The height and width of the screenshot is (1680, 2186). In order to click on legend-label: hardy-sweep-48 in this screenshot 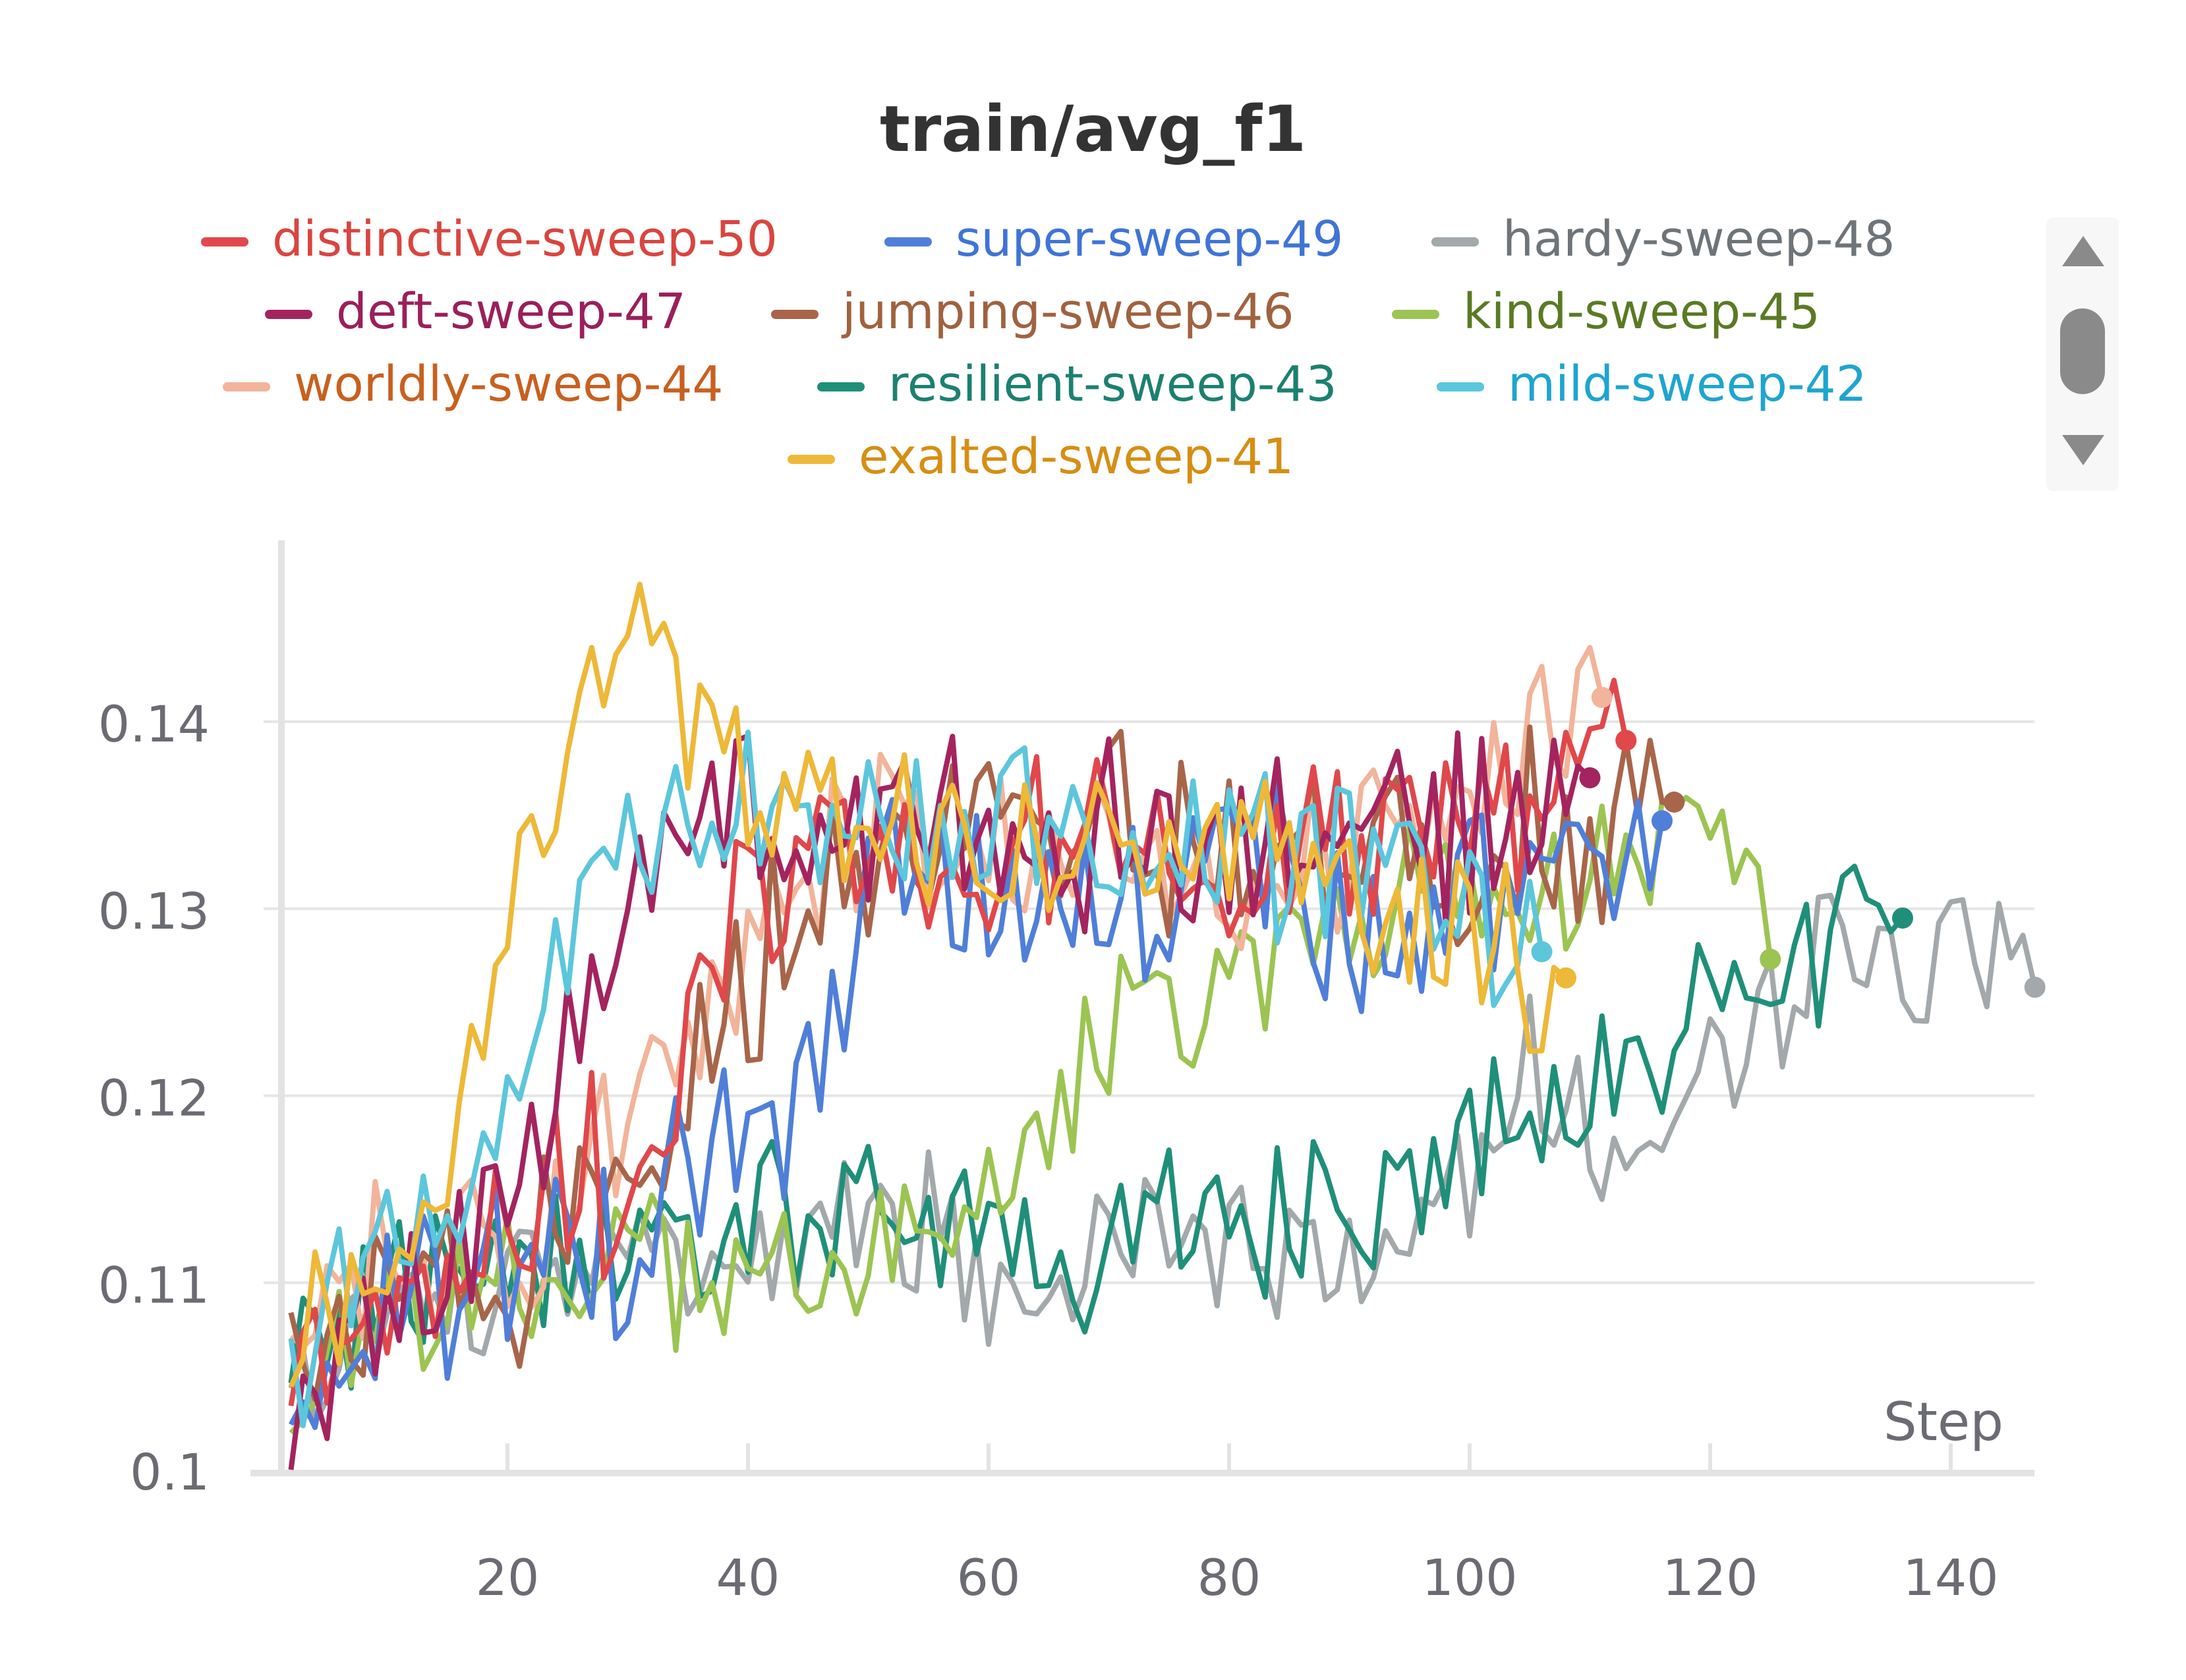, I will do `click(1699, 239)`.